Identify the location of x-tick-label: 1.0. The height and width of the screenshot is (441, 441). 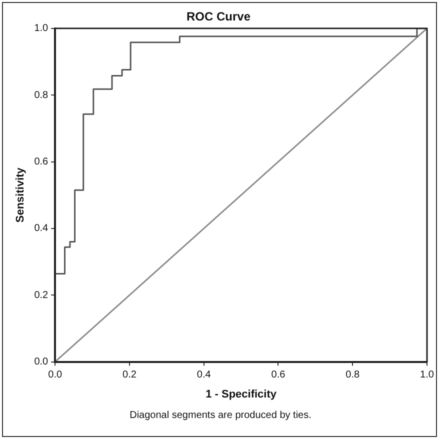
(427, 375).